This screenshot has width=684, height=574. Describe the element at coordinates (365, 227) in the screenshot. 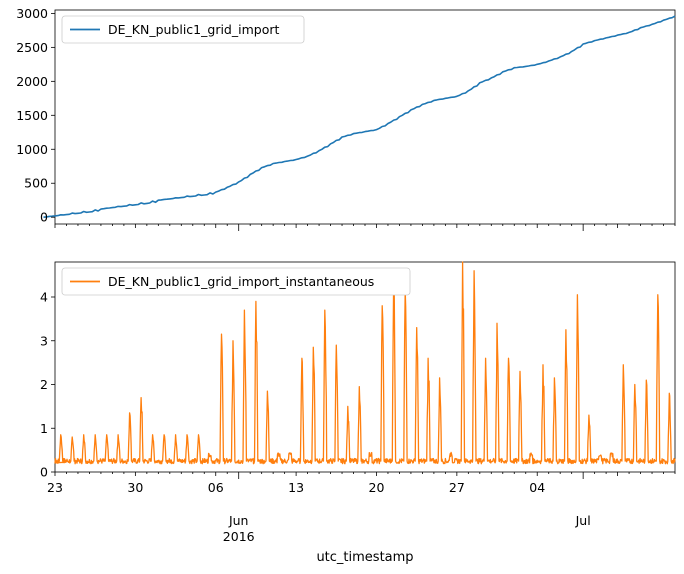

I see `top-x-ticks` at that location.